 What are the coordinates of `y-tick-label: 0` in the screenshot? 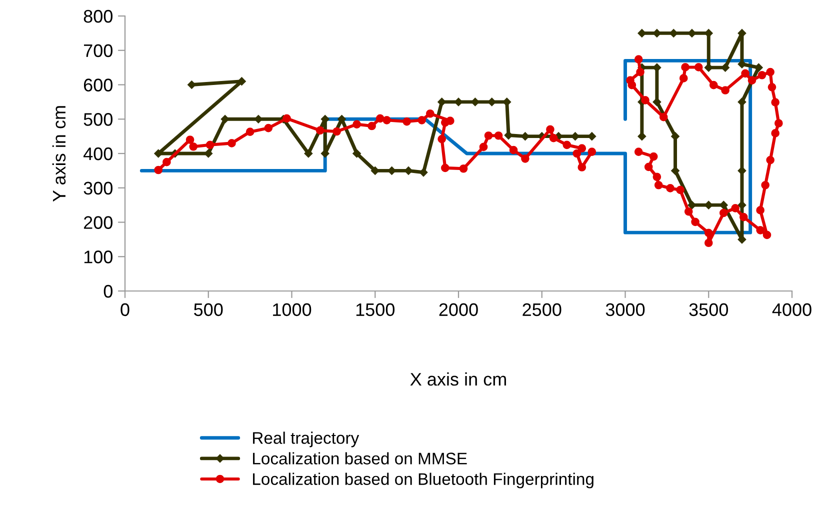 It's located at (108, 291).